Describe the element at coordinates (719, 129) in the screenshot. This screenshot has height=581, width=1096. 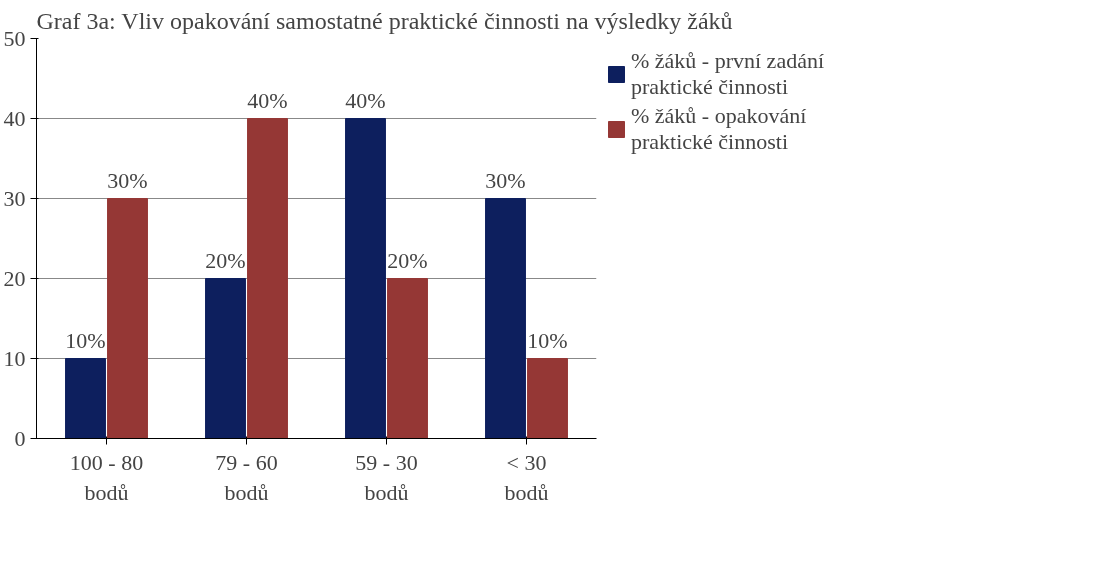
I see `legend-label: % žáků - opakování praktické činnosti` at that location.